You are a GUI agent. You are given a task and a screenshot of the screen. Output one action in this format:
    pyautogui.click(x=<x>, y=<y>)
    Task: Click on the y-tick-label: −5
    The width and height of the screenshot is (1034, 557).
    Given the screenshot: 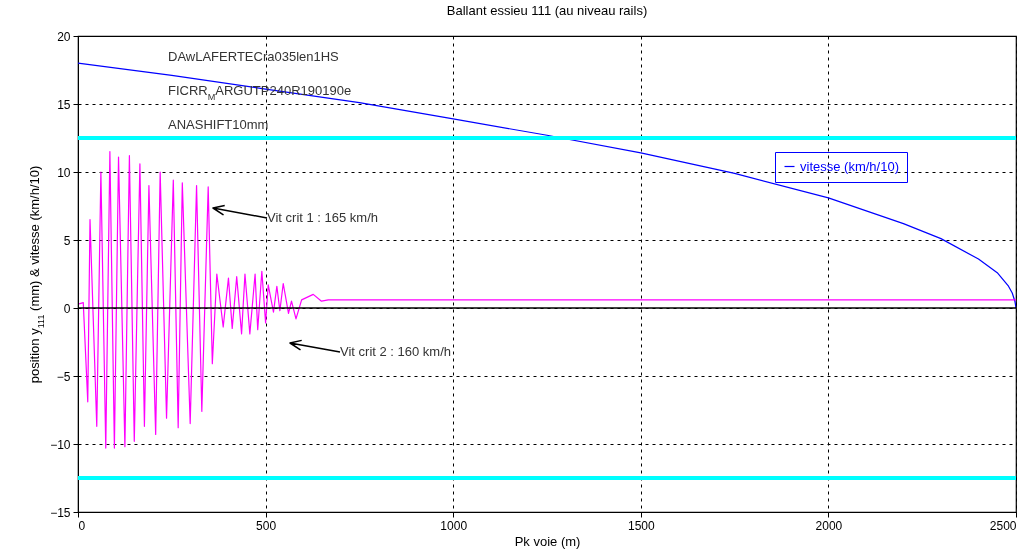 What is the action you would take?
    pyautogui.click(x=63, y=376)
    